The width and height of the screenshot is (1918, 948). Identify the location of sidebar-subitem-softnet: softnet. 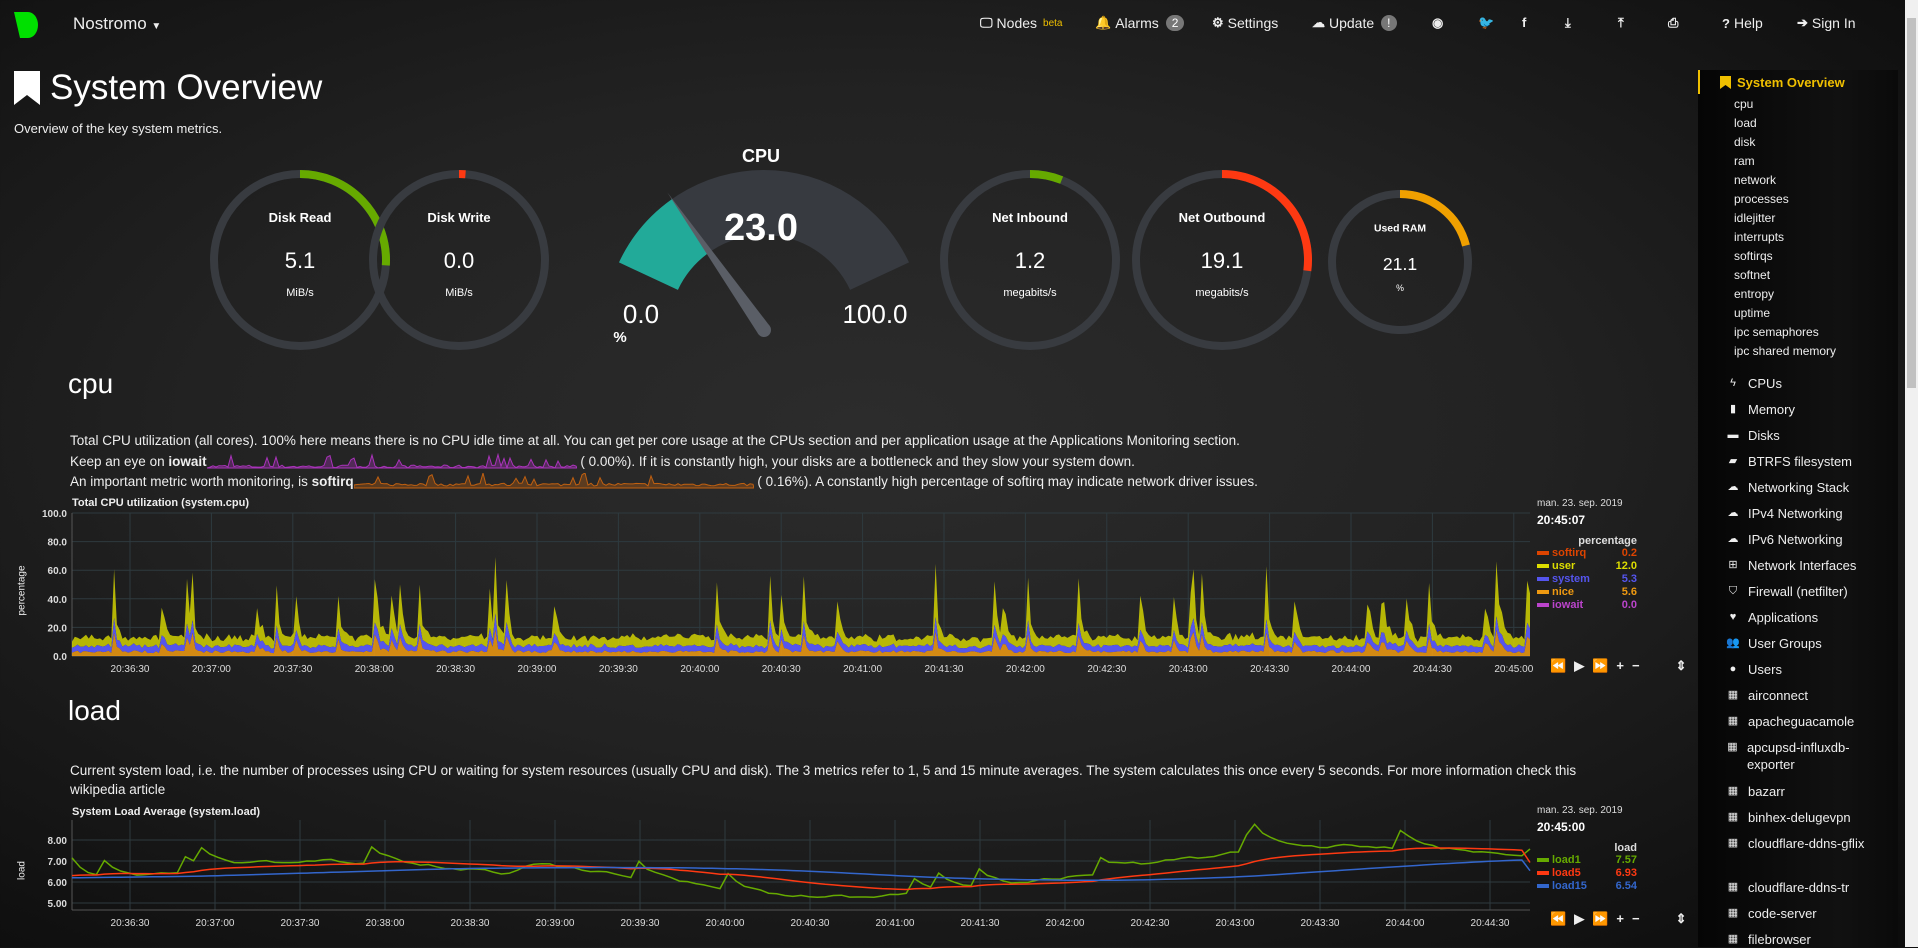
(1752, 275).